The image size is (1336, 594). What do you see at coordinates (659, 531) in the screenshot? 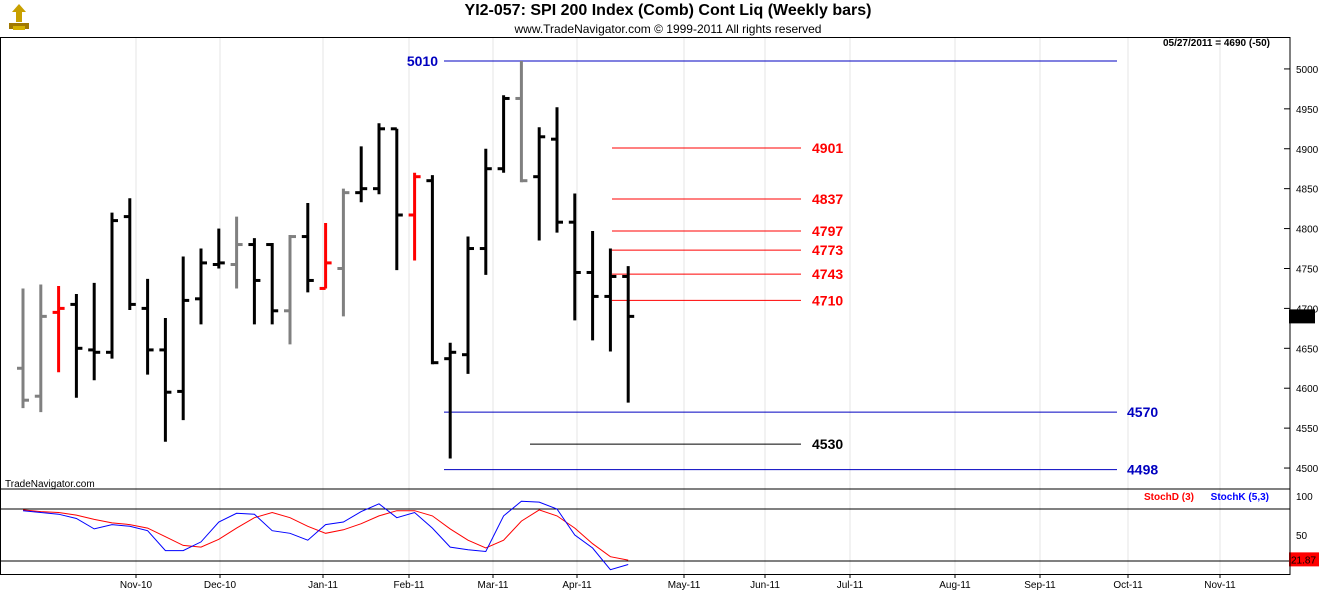
I see `stochastic-panel: 50 100 StochD (3) StochK (5,3) 21.87` at bounding box center [659, 531].